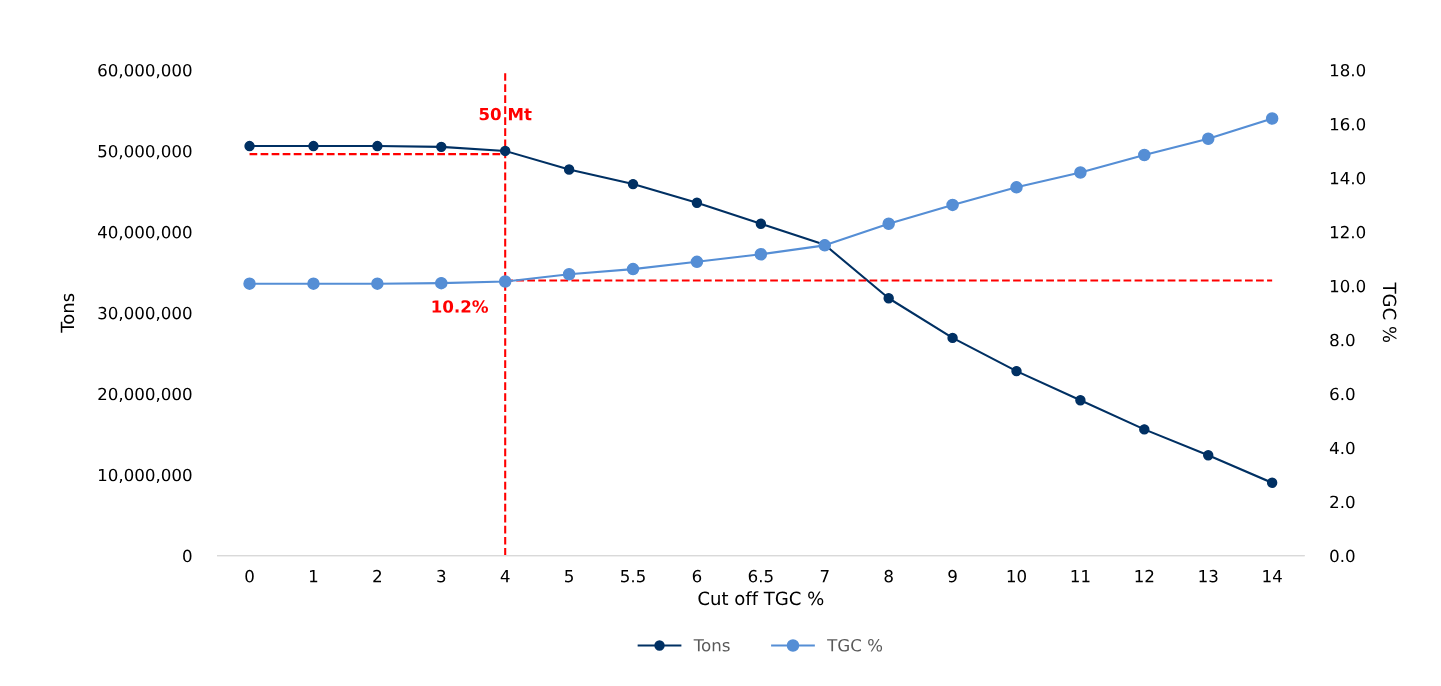  I want to click on x-axis-title: Cut off TGC %, so click(761, 598).